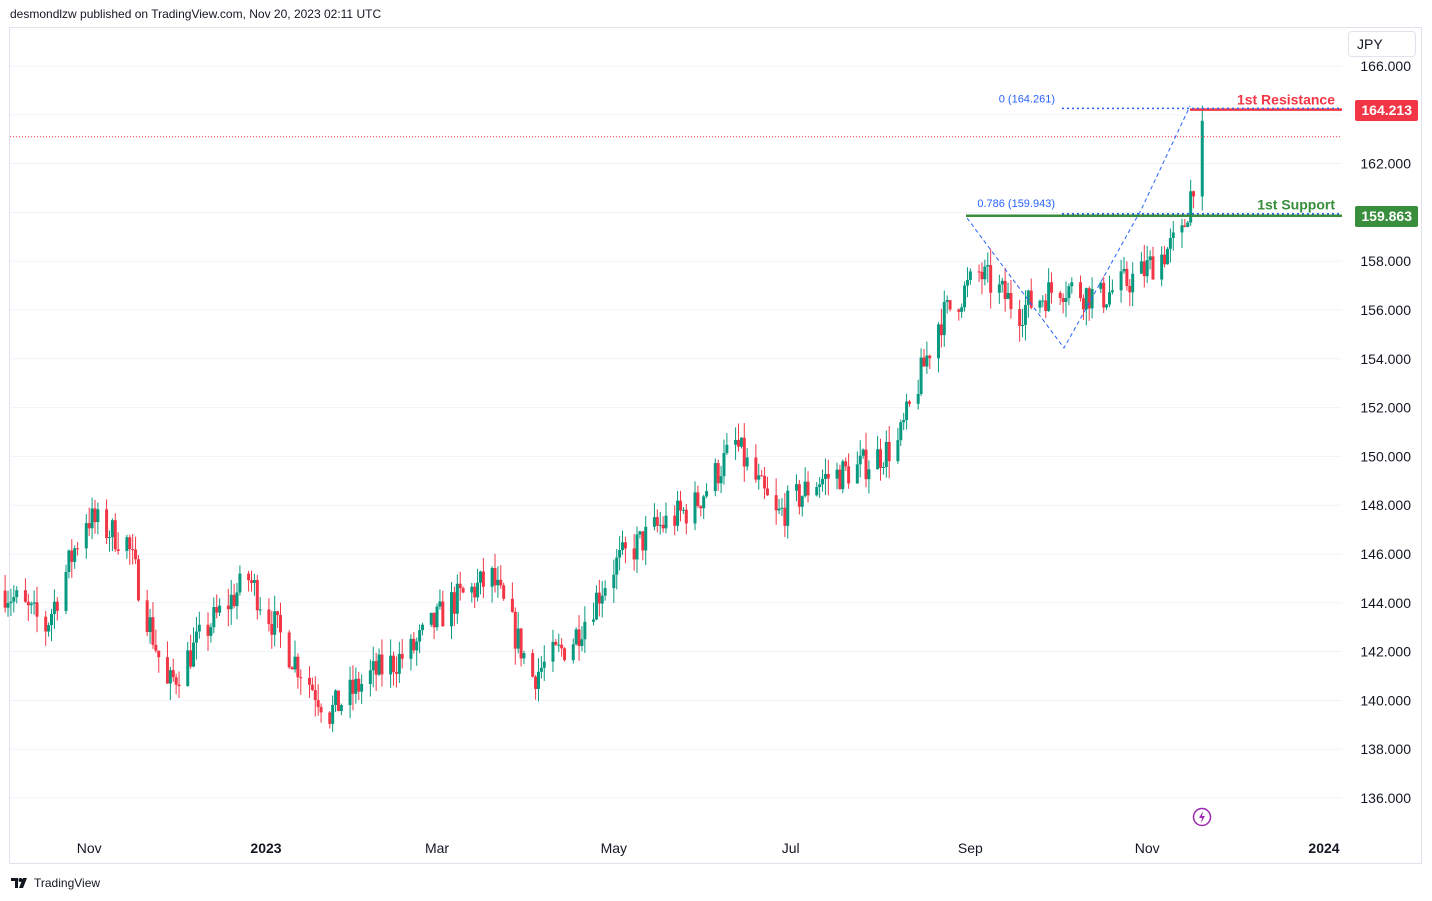  What do you see at coordinates (970, 848) in the screenshot?
I see `x-tick-label: Sep` at bounding box center [970, 848].